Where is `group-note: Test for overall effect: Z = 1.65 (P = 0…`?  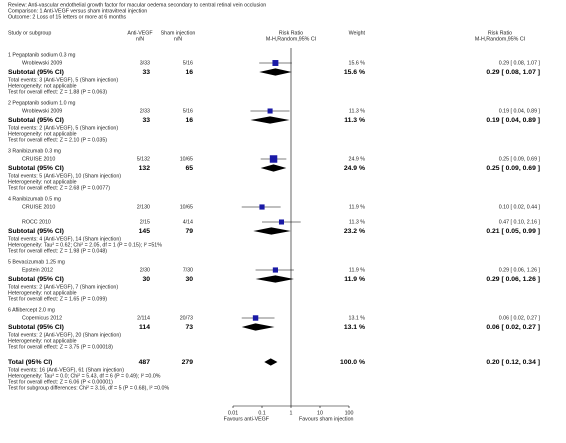 group-note: Test for overall effect: Z = 1.65 (P = 0… is located at coordinates (57, 299).